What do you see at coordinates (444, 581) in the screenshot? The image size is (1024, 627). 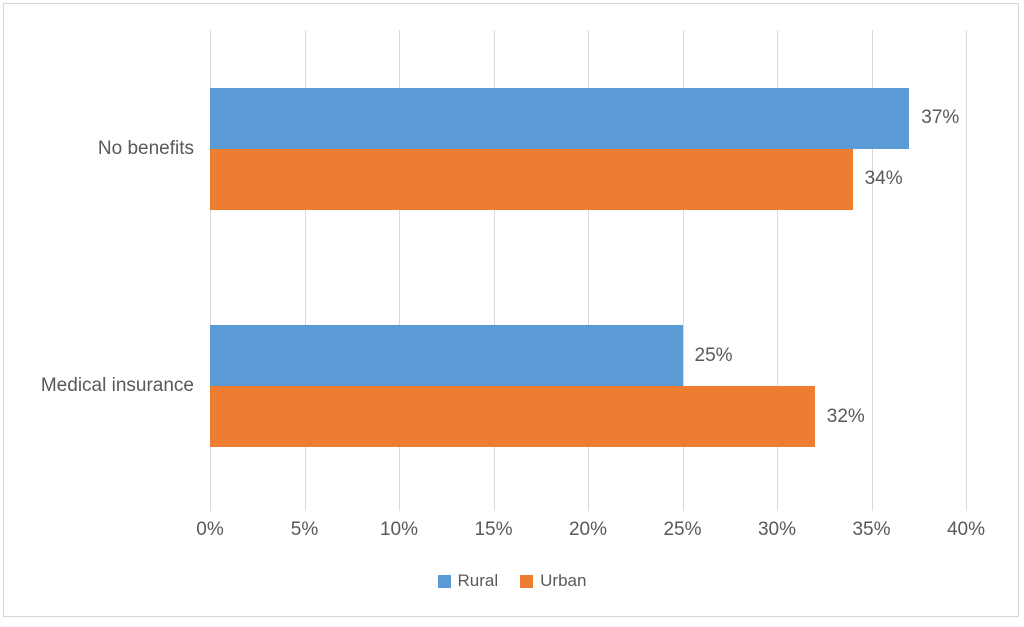 I see `rural-legend-swatch-icon` at bounding box center [444, 581].